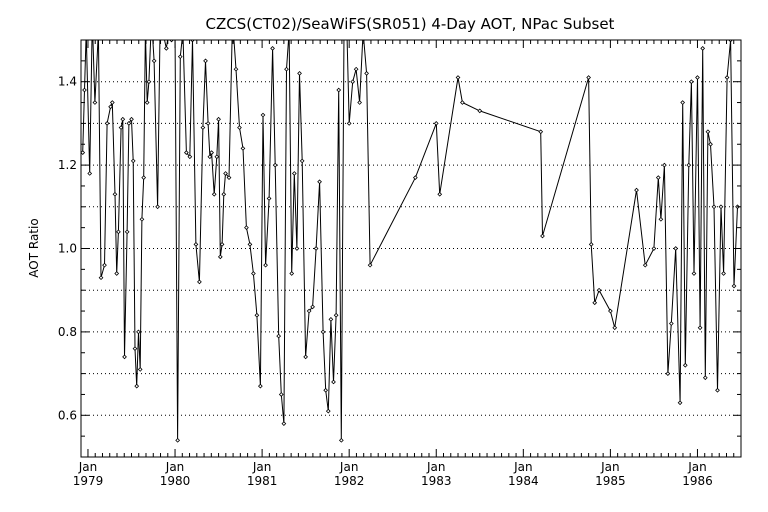  Describe the element at coordinates (34, 247) in the screenshot. I see `y-axis-label: AOT Ratio` at that location.